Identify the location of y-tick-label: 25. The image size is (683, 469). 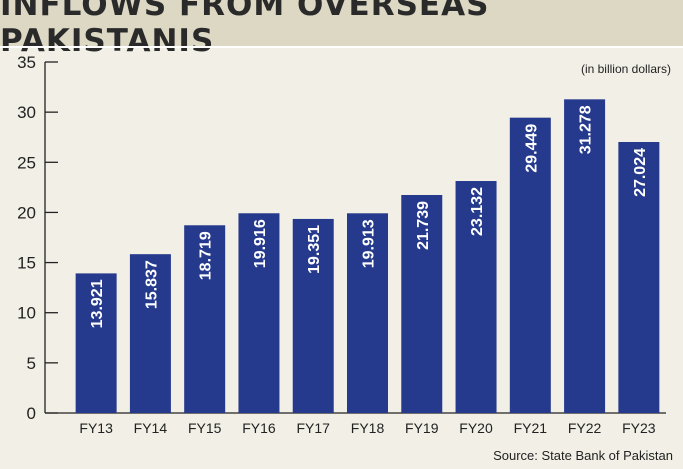
(26, 162).